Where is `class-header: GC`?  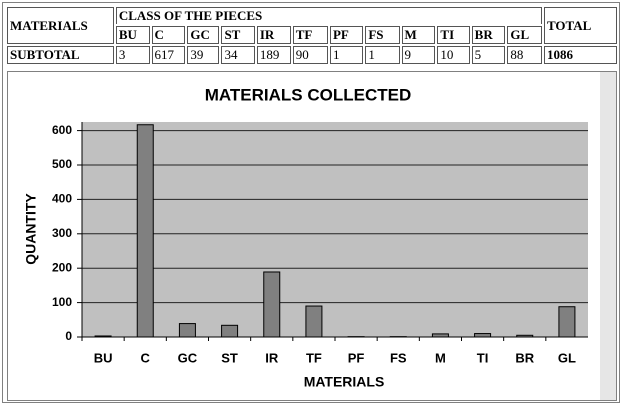 class-header: GC is located at coordinates (203, 35).